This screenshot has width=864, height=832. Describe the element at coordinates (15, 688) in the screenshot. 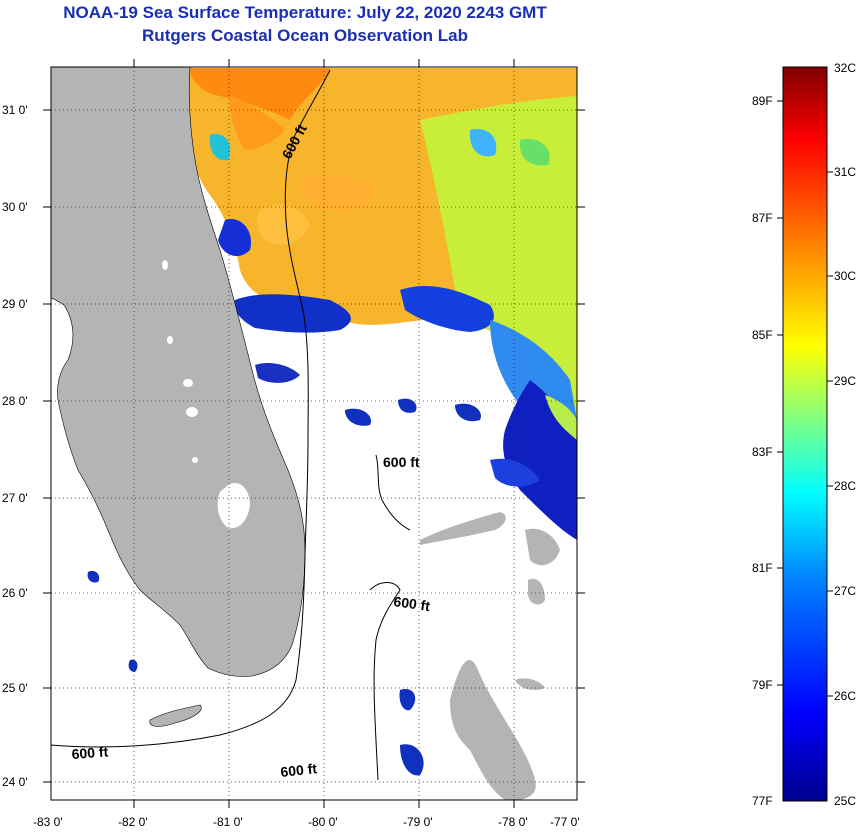

I see `lat-label: 25 0'` at that location.